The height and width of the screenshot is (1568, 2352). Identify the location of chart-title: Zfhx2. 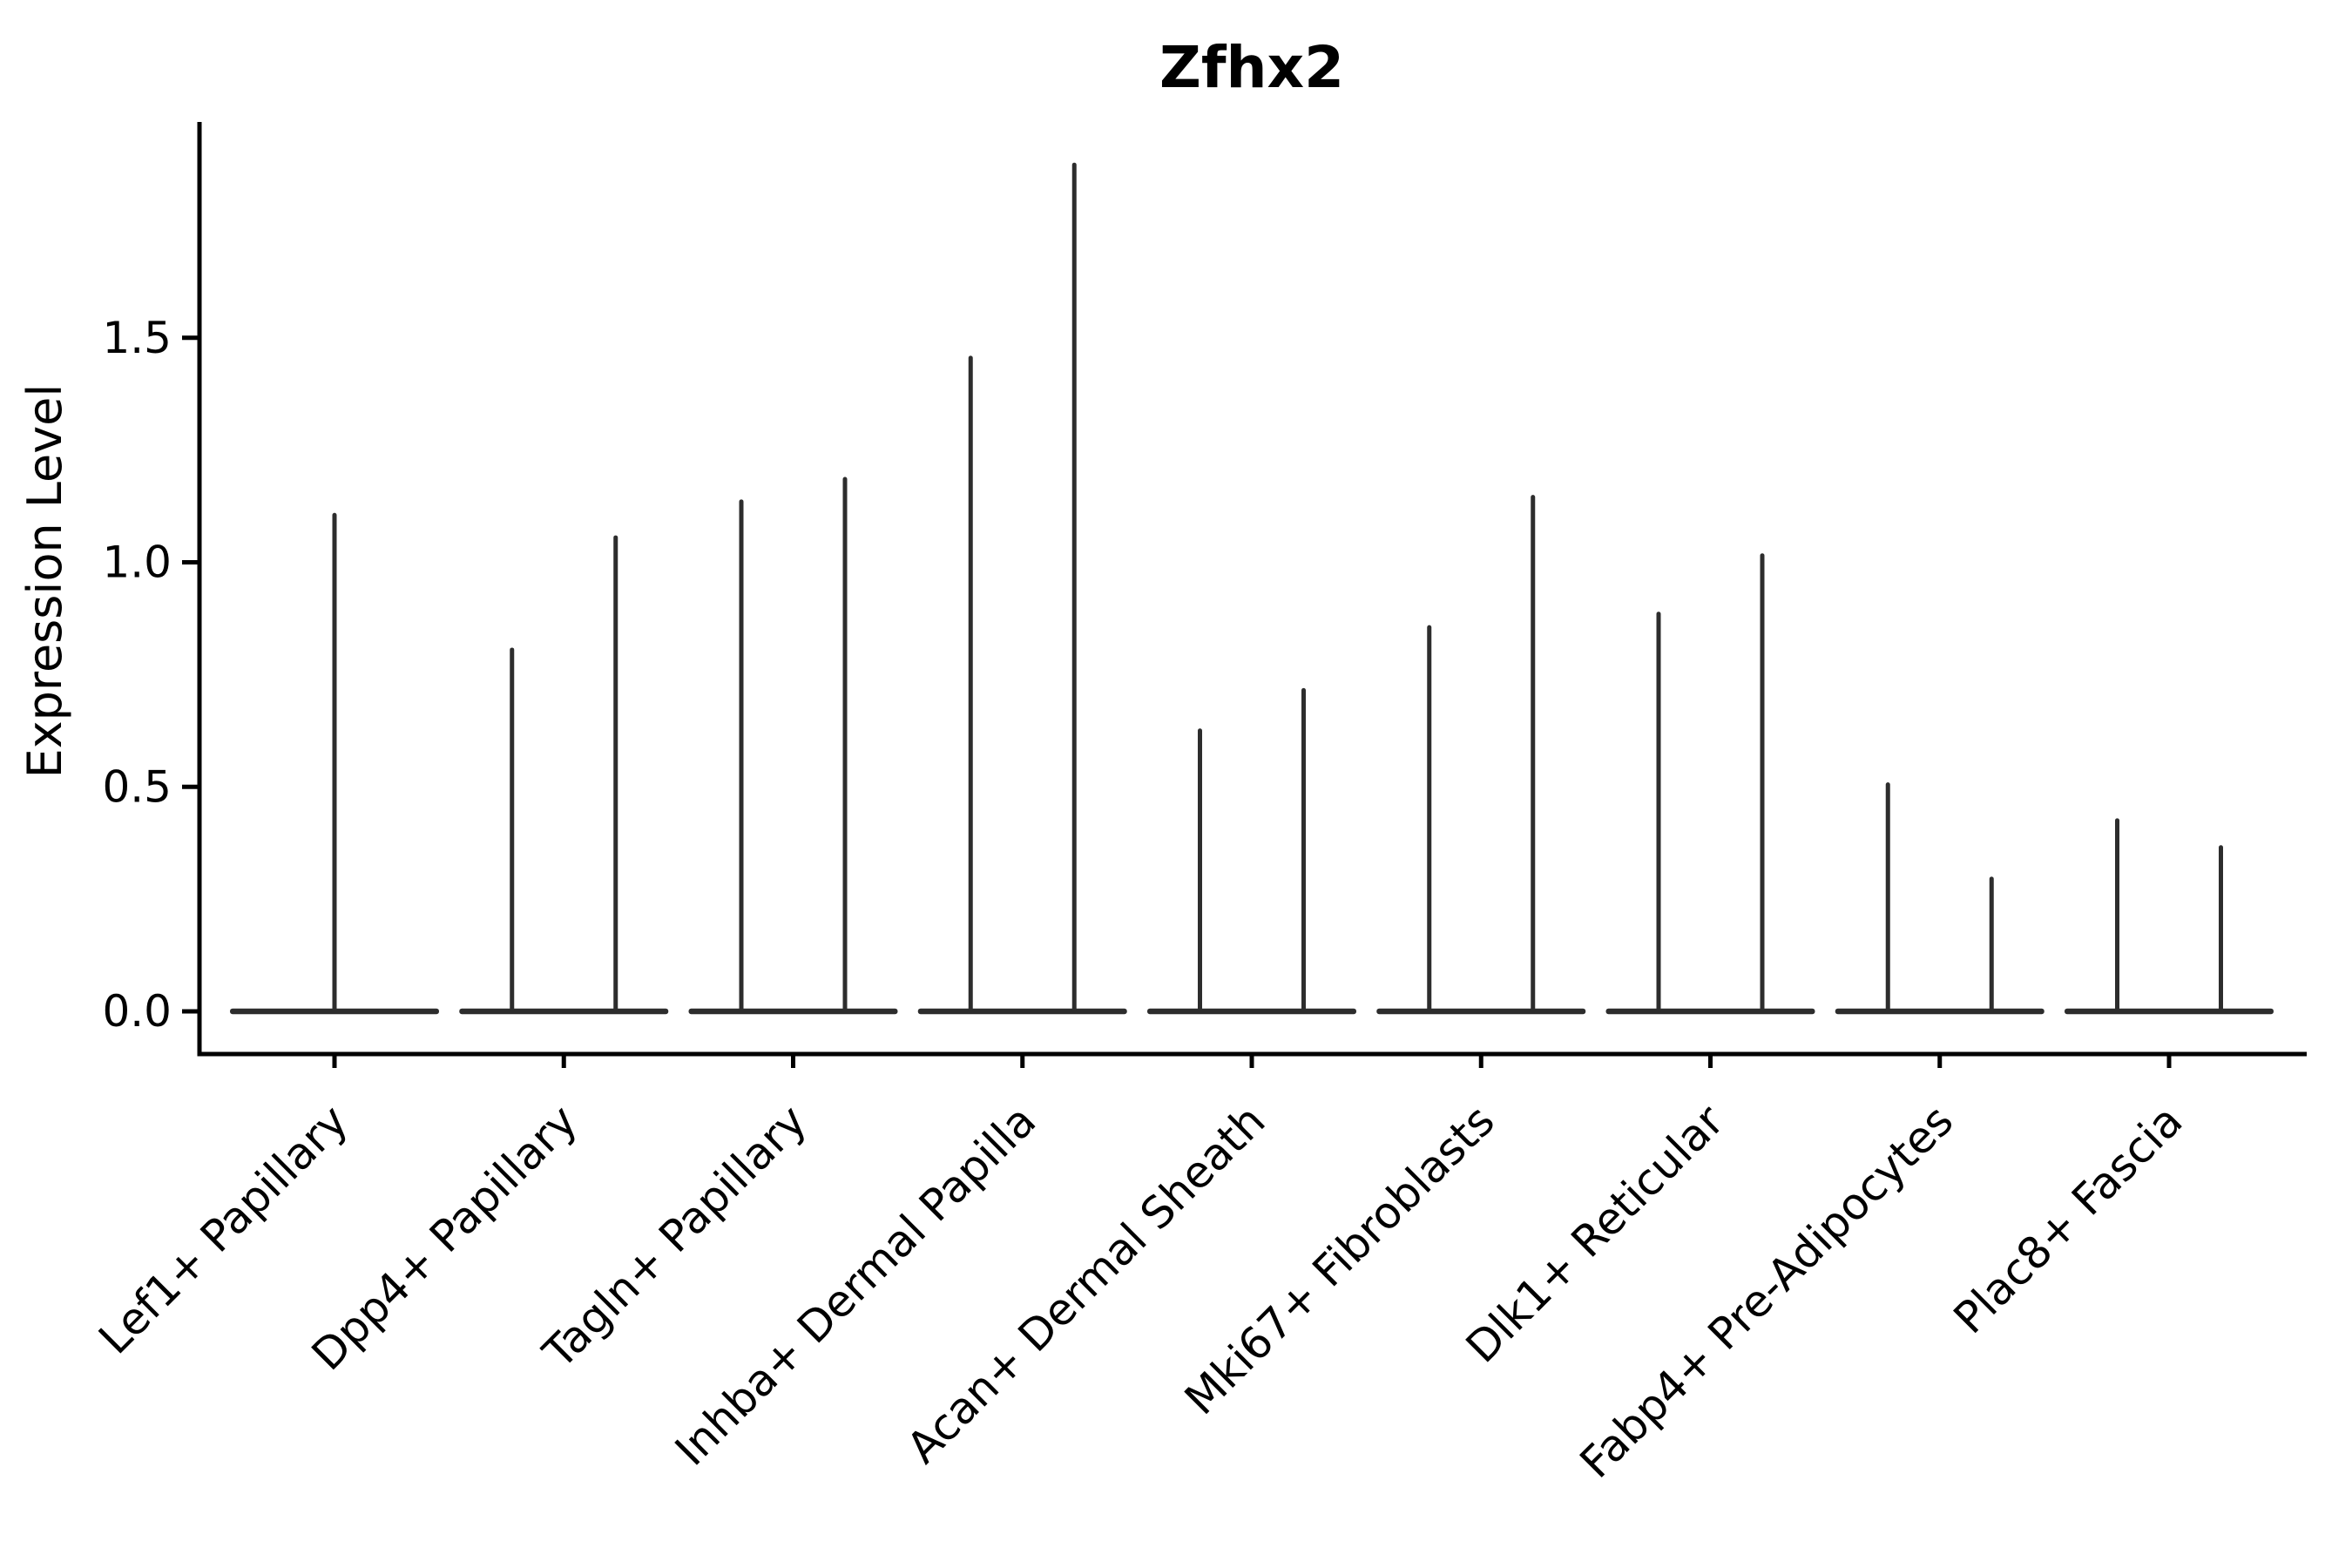
(1251, 67).